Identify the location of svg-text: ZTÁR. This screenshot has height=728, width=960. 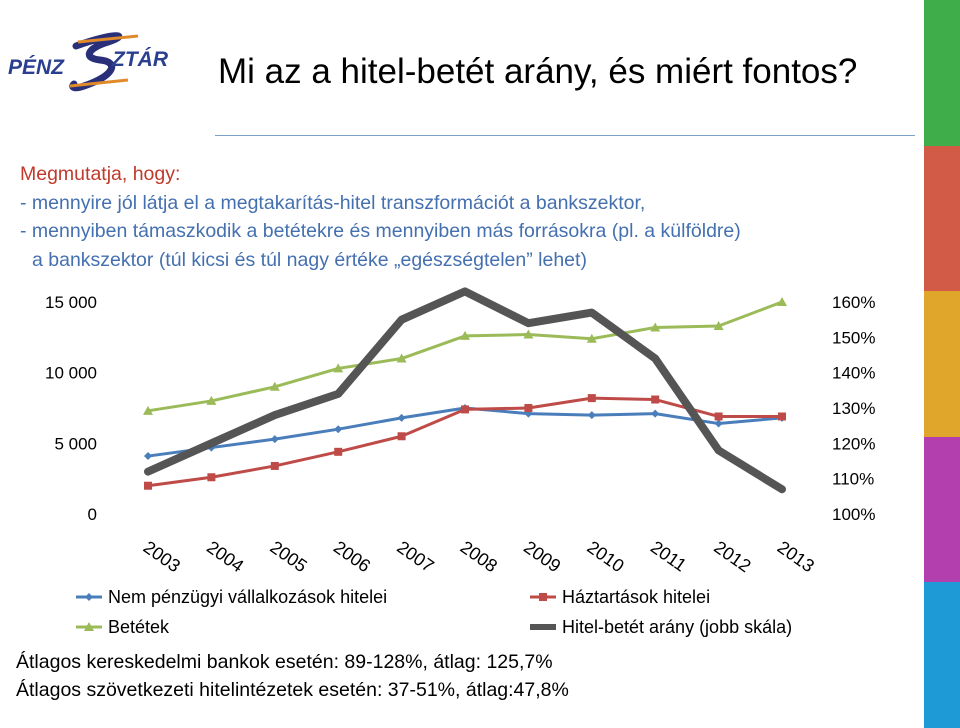
(140, 59).